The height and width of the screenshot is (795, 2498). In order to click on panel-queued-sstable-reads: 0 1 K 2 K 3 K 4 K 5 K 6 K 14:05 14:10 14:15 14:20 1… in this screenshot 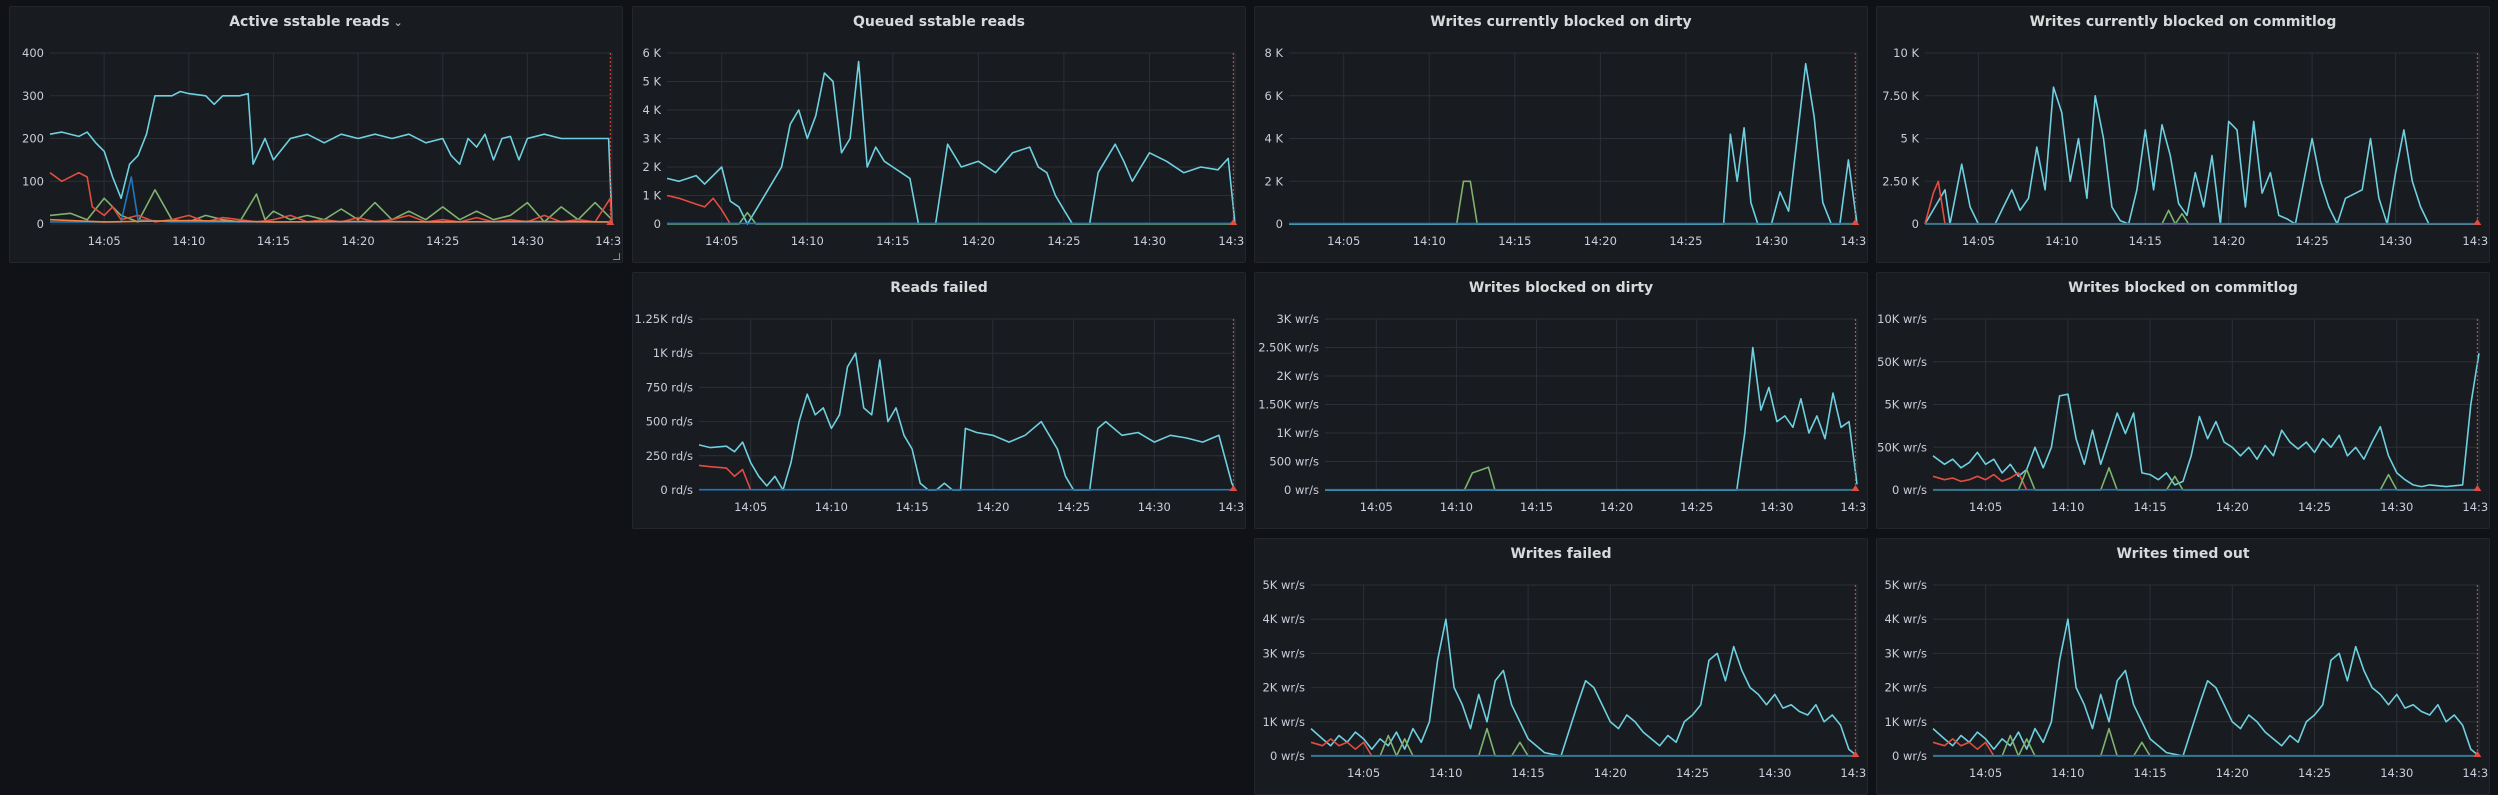, I will do `click(939, 134)`.